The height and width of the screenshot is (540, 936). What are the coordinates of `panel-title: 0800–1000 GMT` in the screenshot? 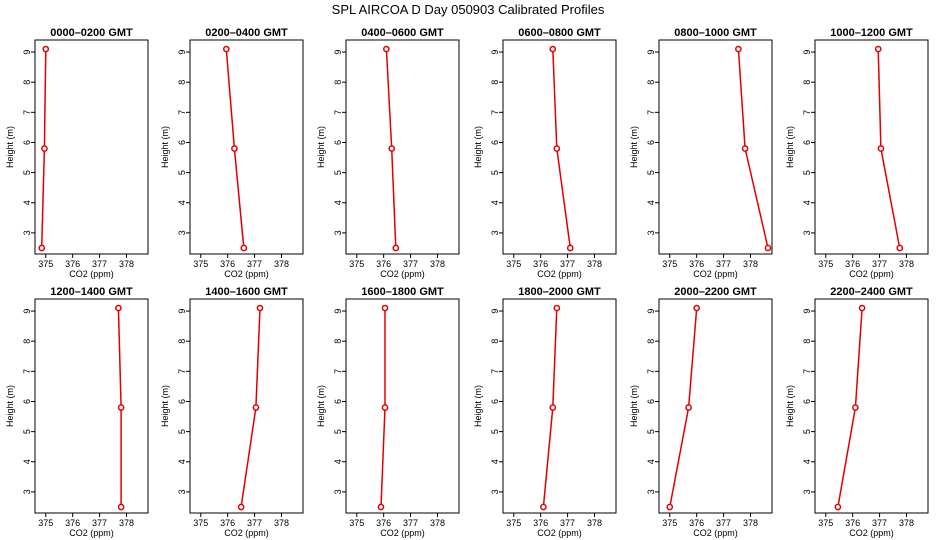 It's located at (715, 33).